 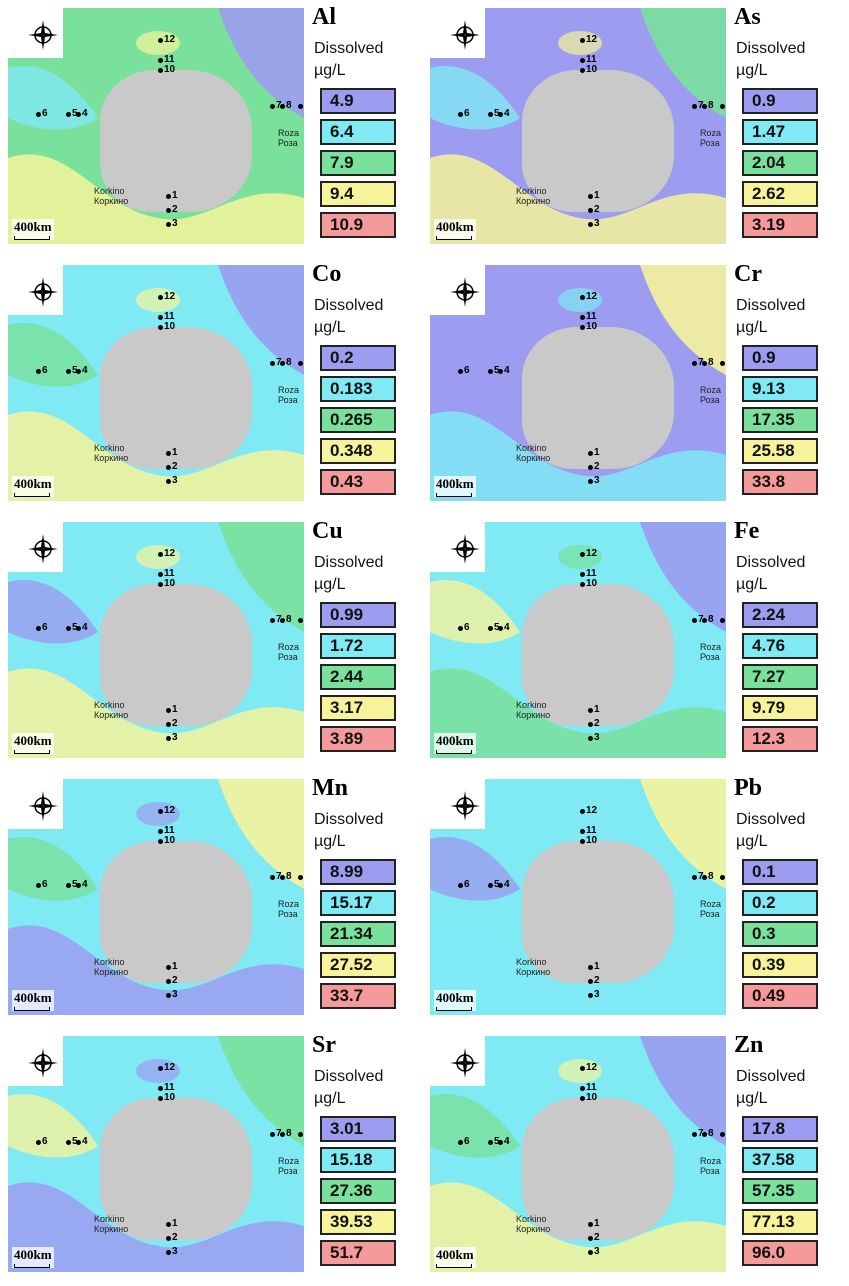 What do you see at coordinates (769, 1252) in the screenshot?
I see `legend-value: 96.0` at bounding box center [769, 1252].